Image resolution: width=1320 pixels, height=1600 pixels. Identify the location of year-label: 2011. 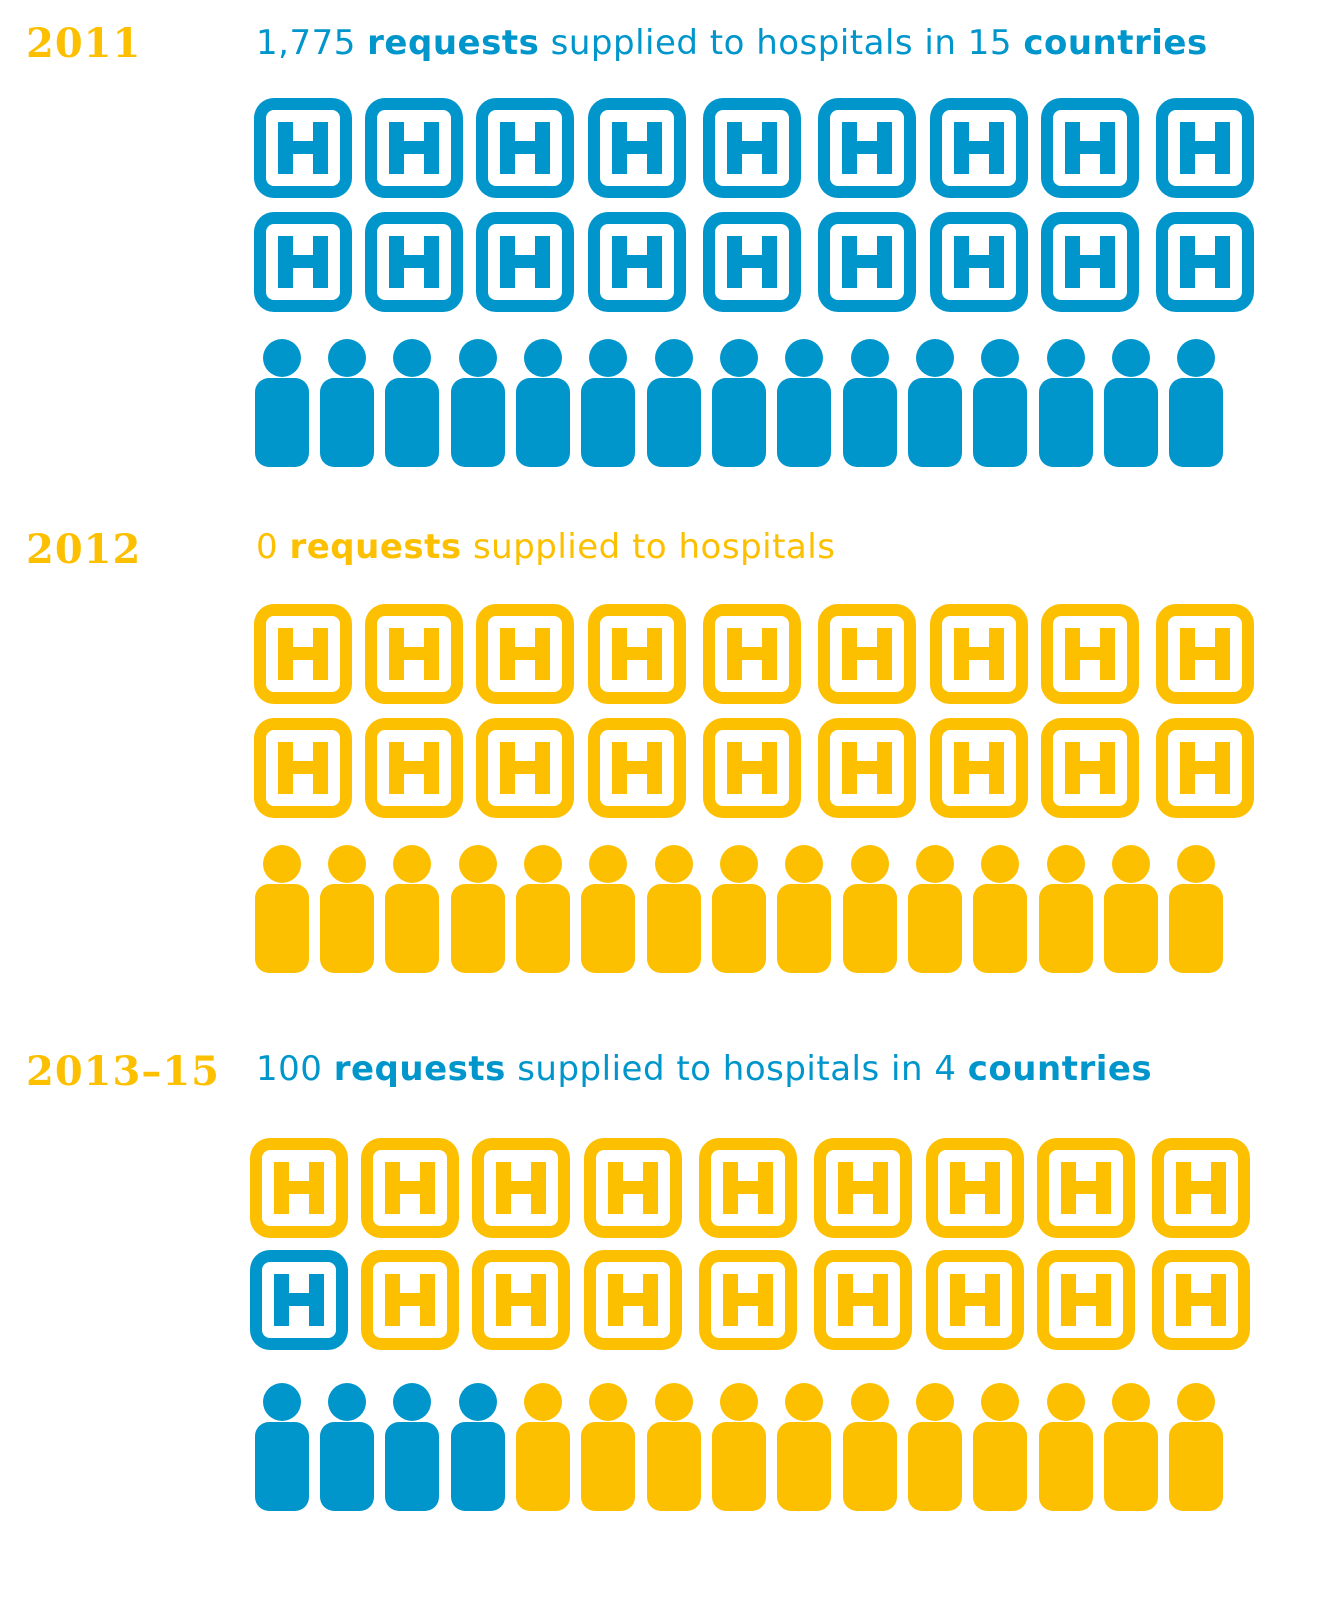
(84, 43).